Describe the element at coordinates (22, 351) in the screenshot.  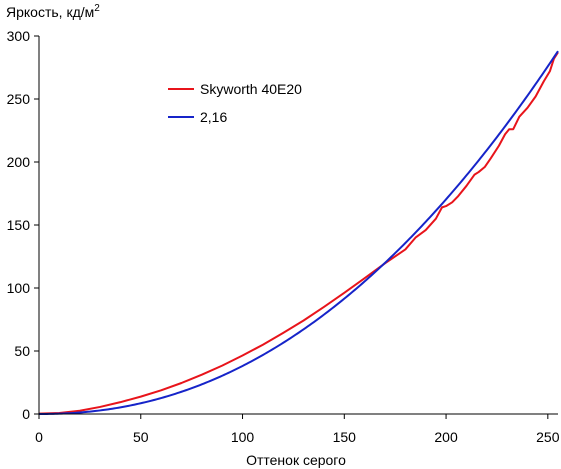
I see `y-tick-label: 50` at that location.